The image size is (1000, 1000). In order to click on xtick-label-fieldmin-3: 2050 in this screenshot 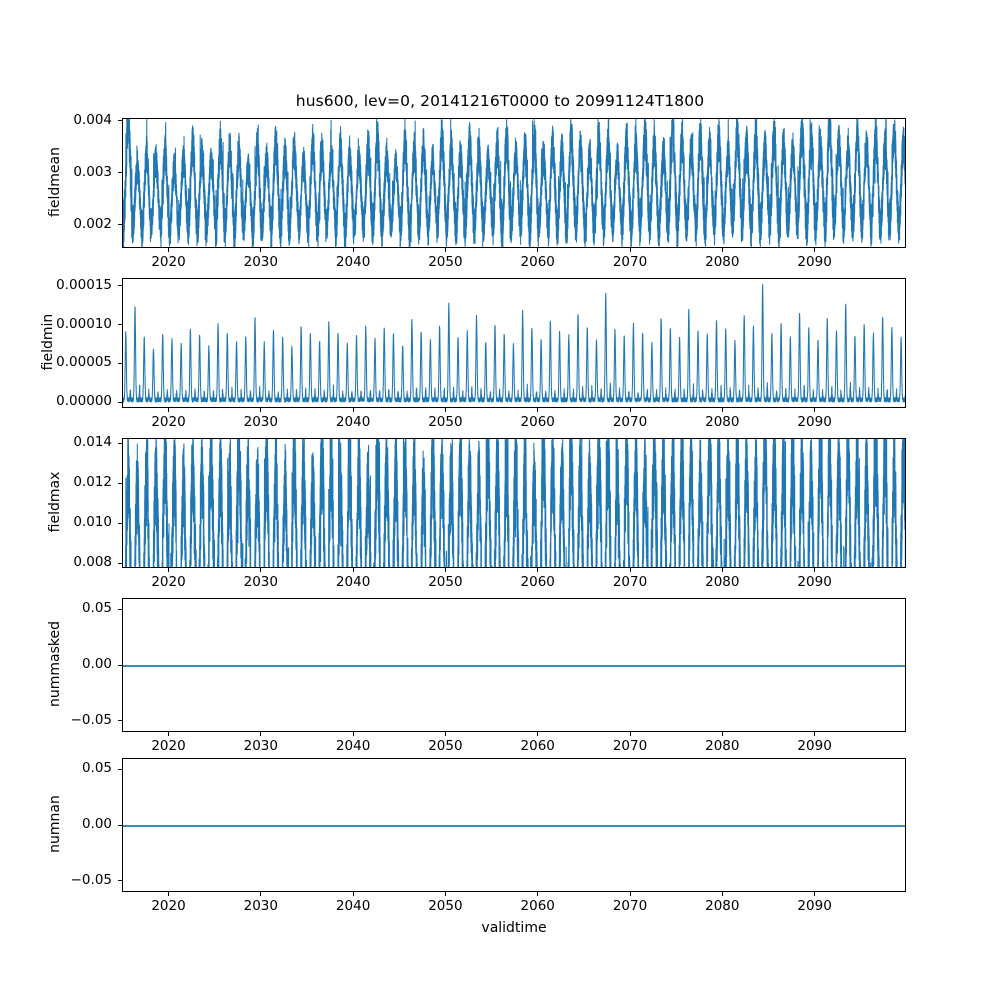, I will do `click(445, 422)`.